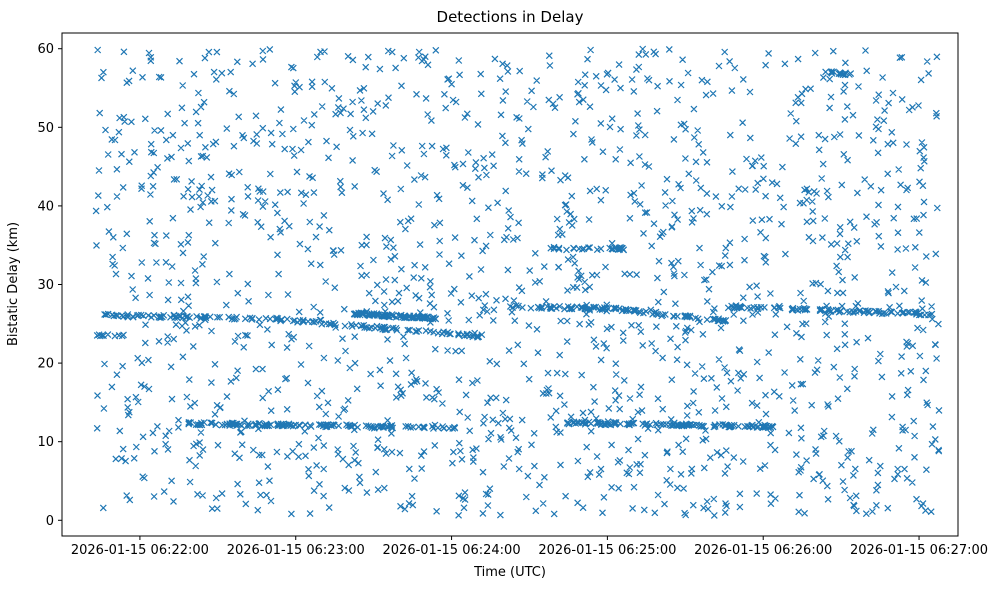  What do you see at coordinates (45, 442) in the screenshot?
I see `y-tick-label: 10` at bounding box center [45, 442].